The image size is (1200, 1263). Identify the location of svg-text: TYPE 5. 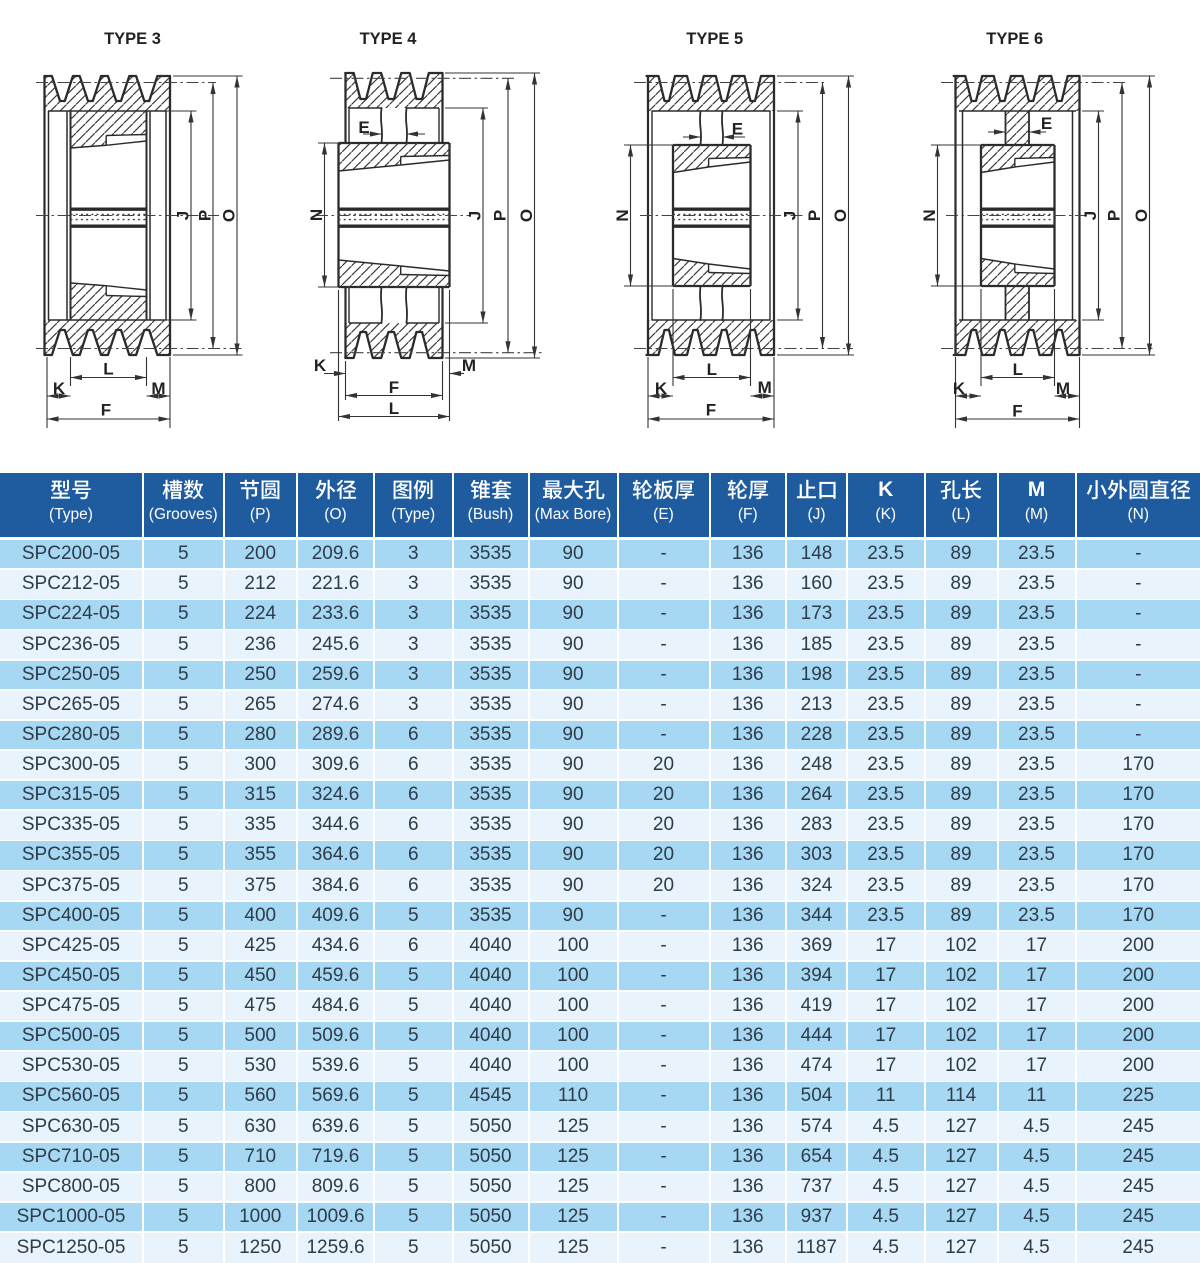
(714, 39).